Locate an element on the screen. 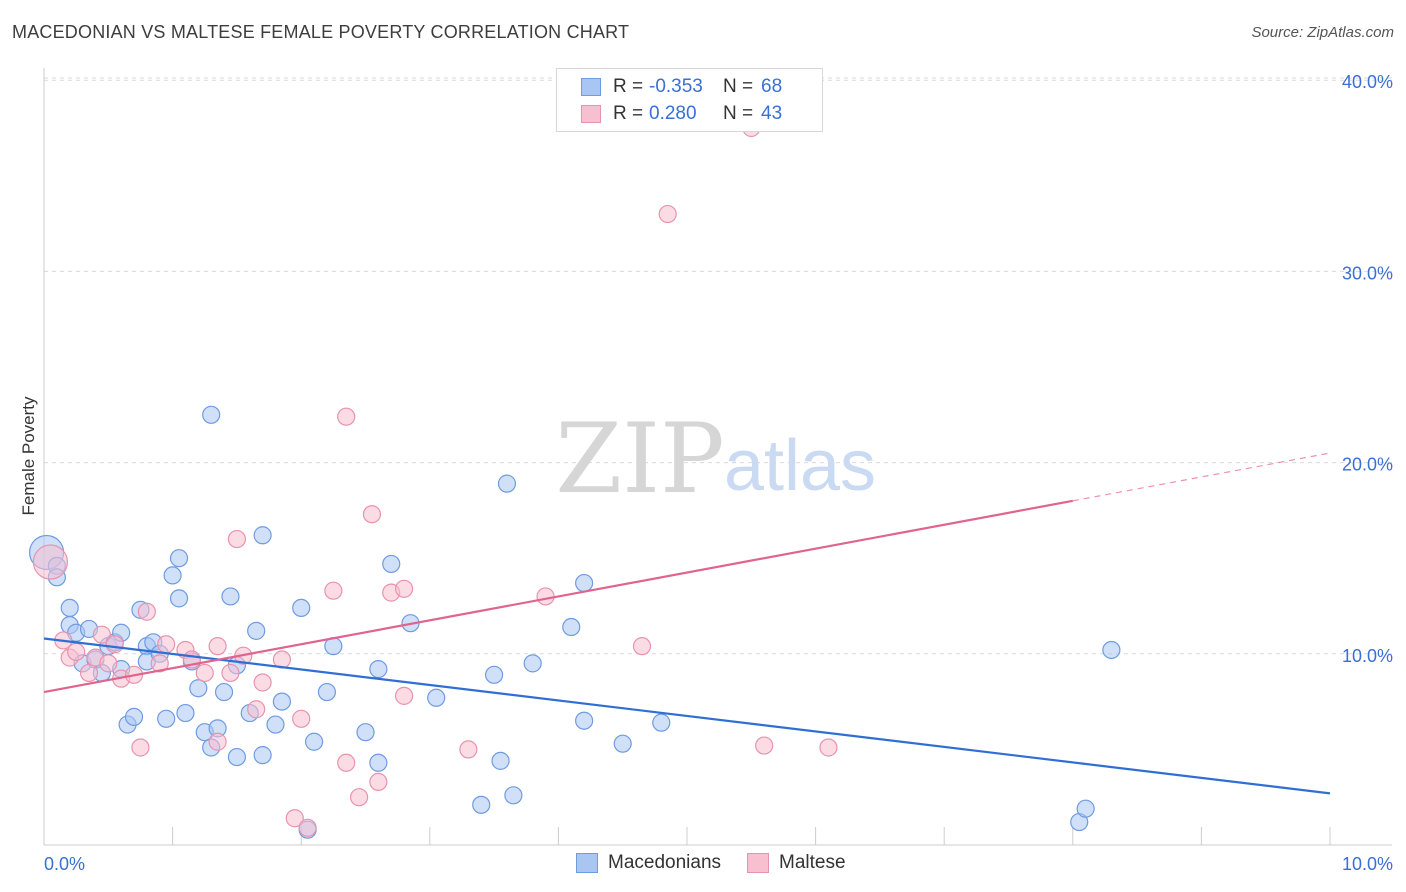 The height and width of the screenshot is (892, 1406). legend-swatch-macedonians is located at coordinates (591, 87).